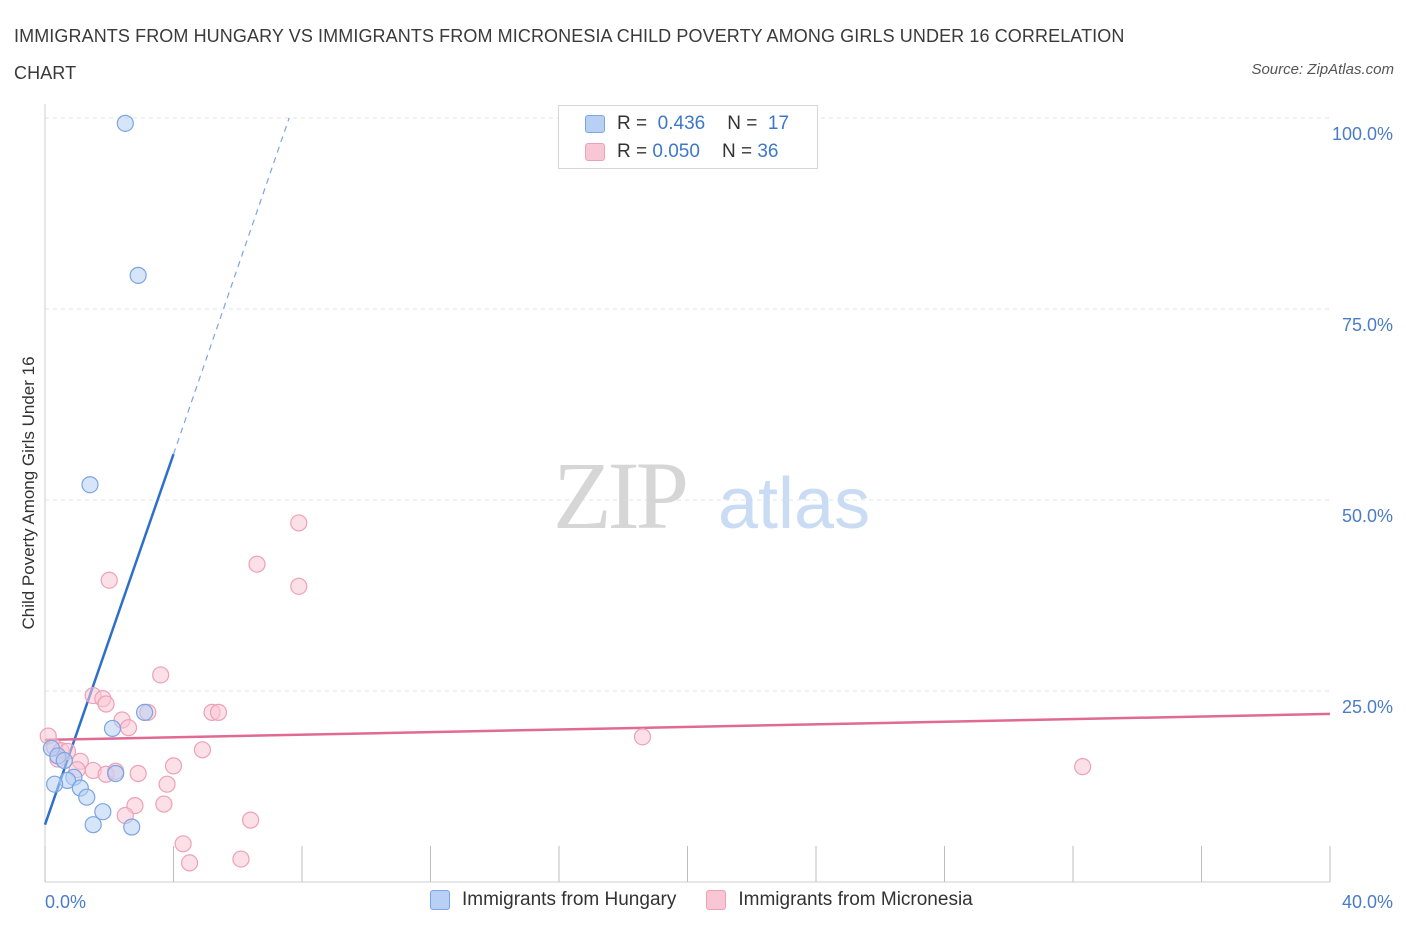 This screenshot has height=930, width=1406. I want to click on legend-n-value: 36, so click(768, 151).